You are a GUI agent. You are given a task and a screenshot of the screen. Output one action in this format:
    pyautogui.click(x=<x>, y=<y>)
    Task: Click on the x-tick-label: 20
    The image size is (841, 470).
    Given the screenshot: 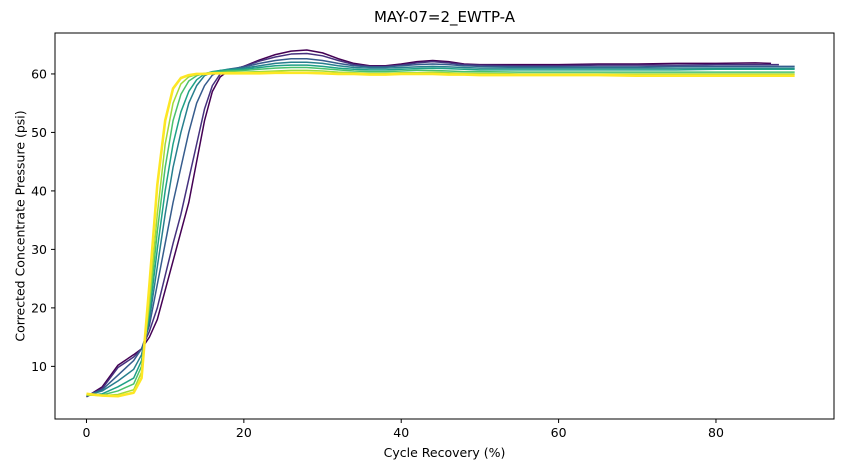 What is the action you would take?
    pyautogui.click(x=244, y=432)
    